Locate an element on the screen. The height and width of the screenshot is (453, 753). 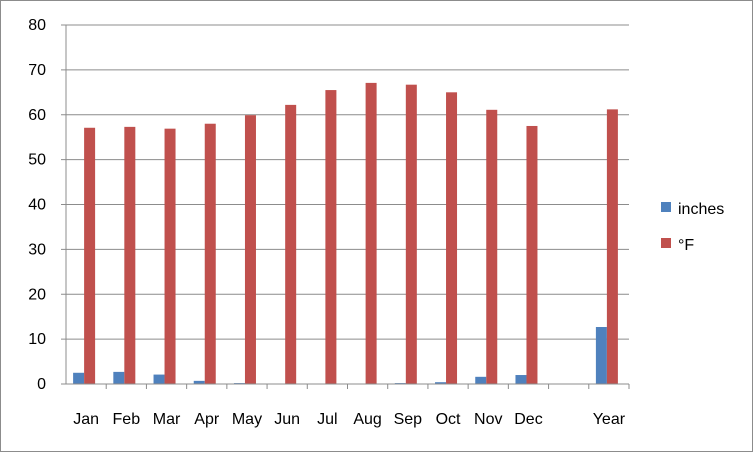
y-tick-label: 50 is located at coordinates (37, 160).